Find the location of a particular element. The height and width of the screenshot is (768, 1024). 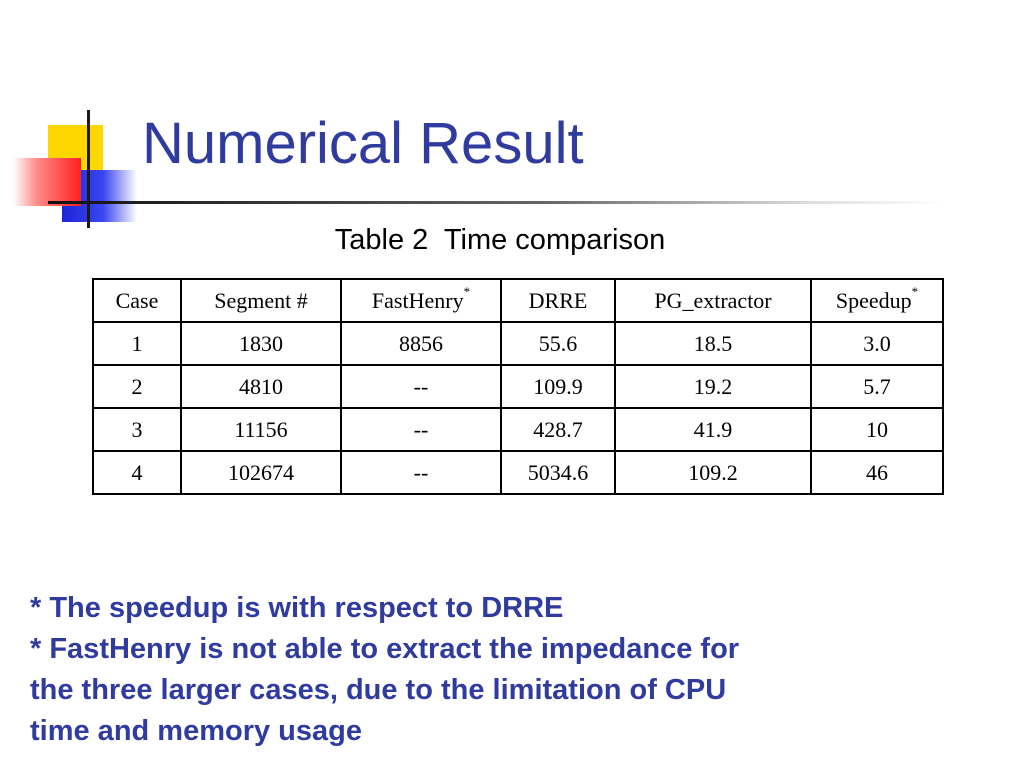

table-cell: 19.2 is located at coordinates (713, 386).